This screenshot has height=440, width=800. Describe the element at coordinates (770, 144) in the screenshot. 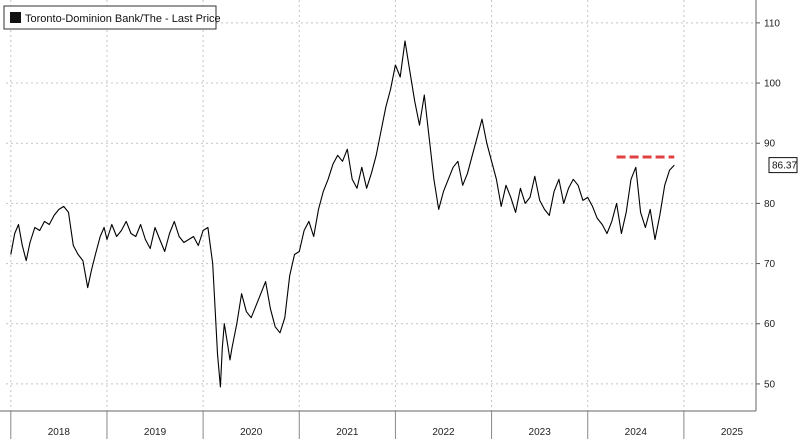

I see `y-tick-label: 90` at that location.